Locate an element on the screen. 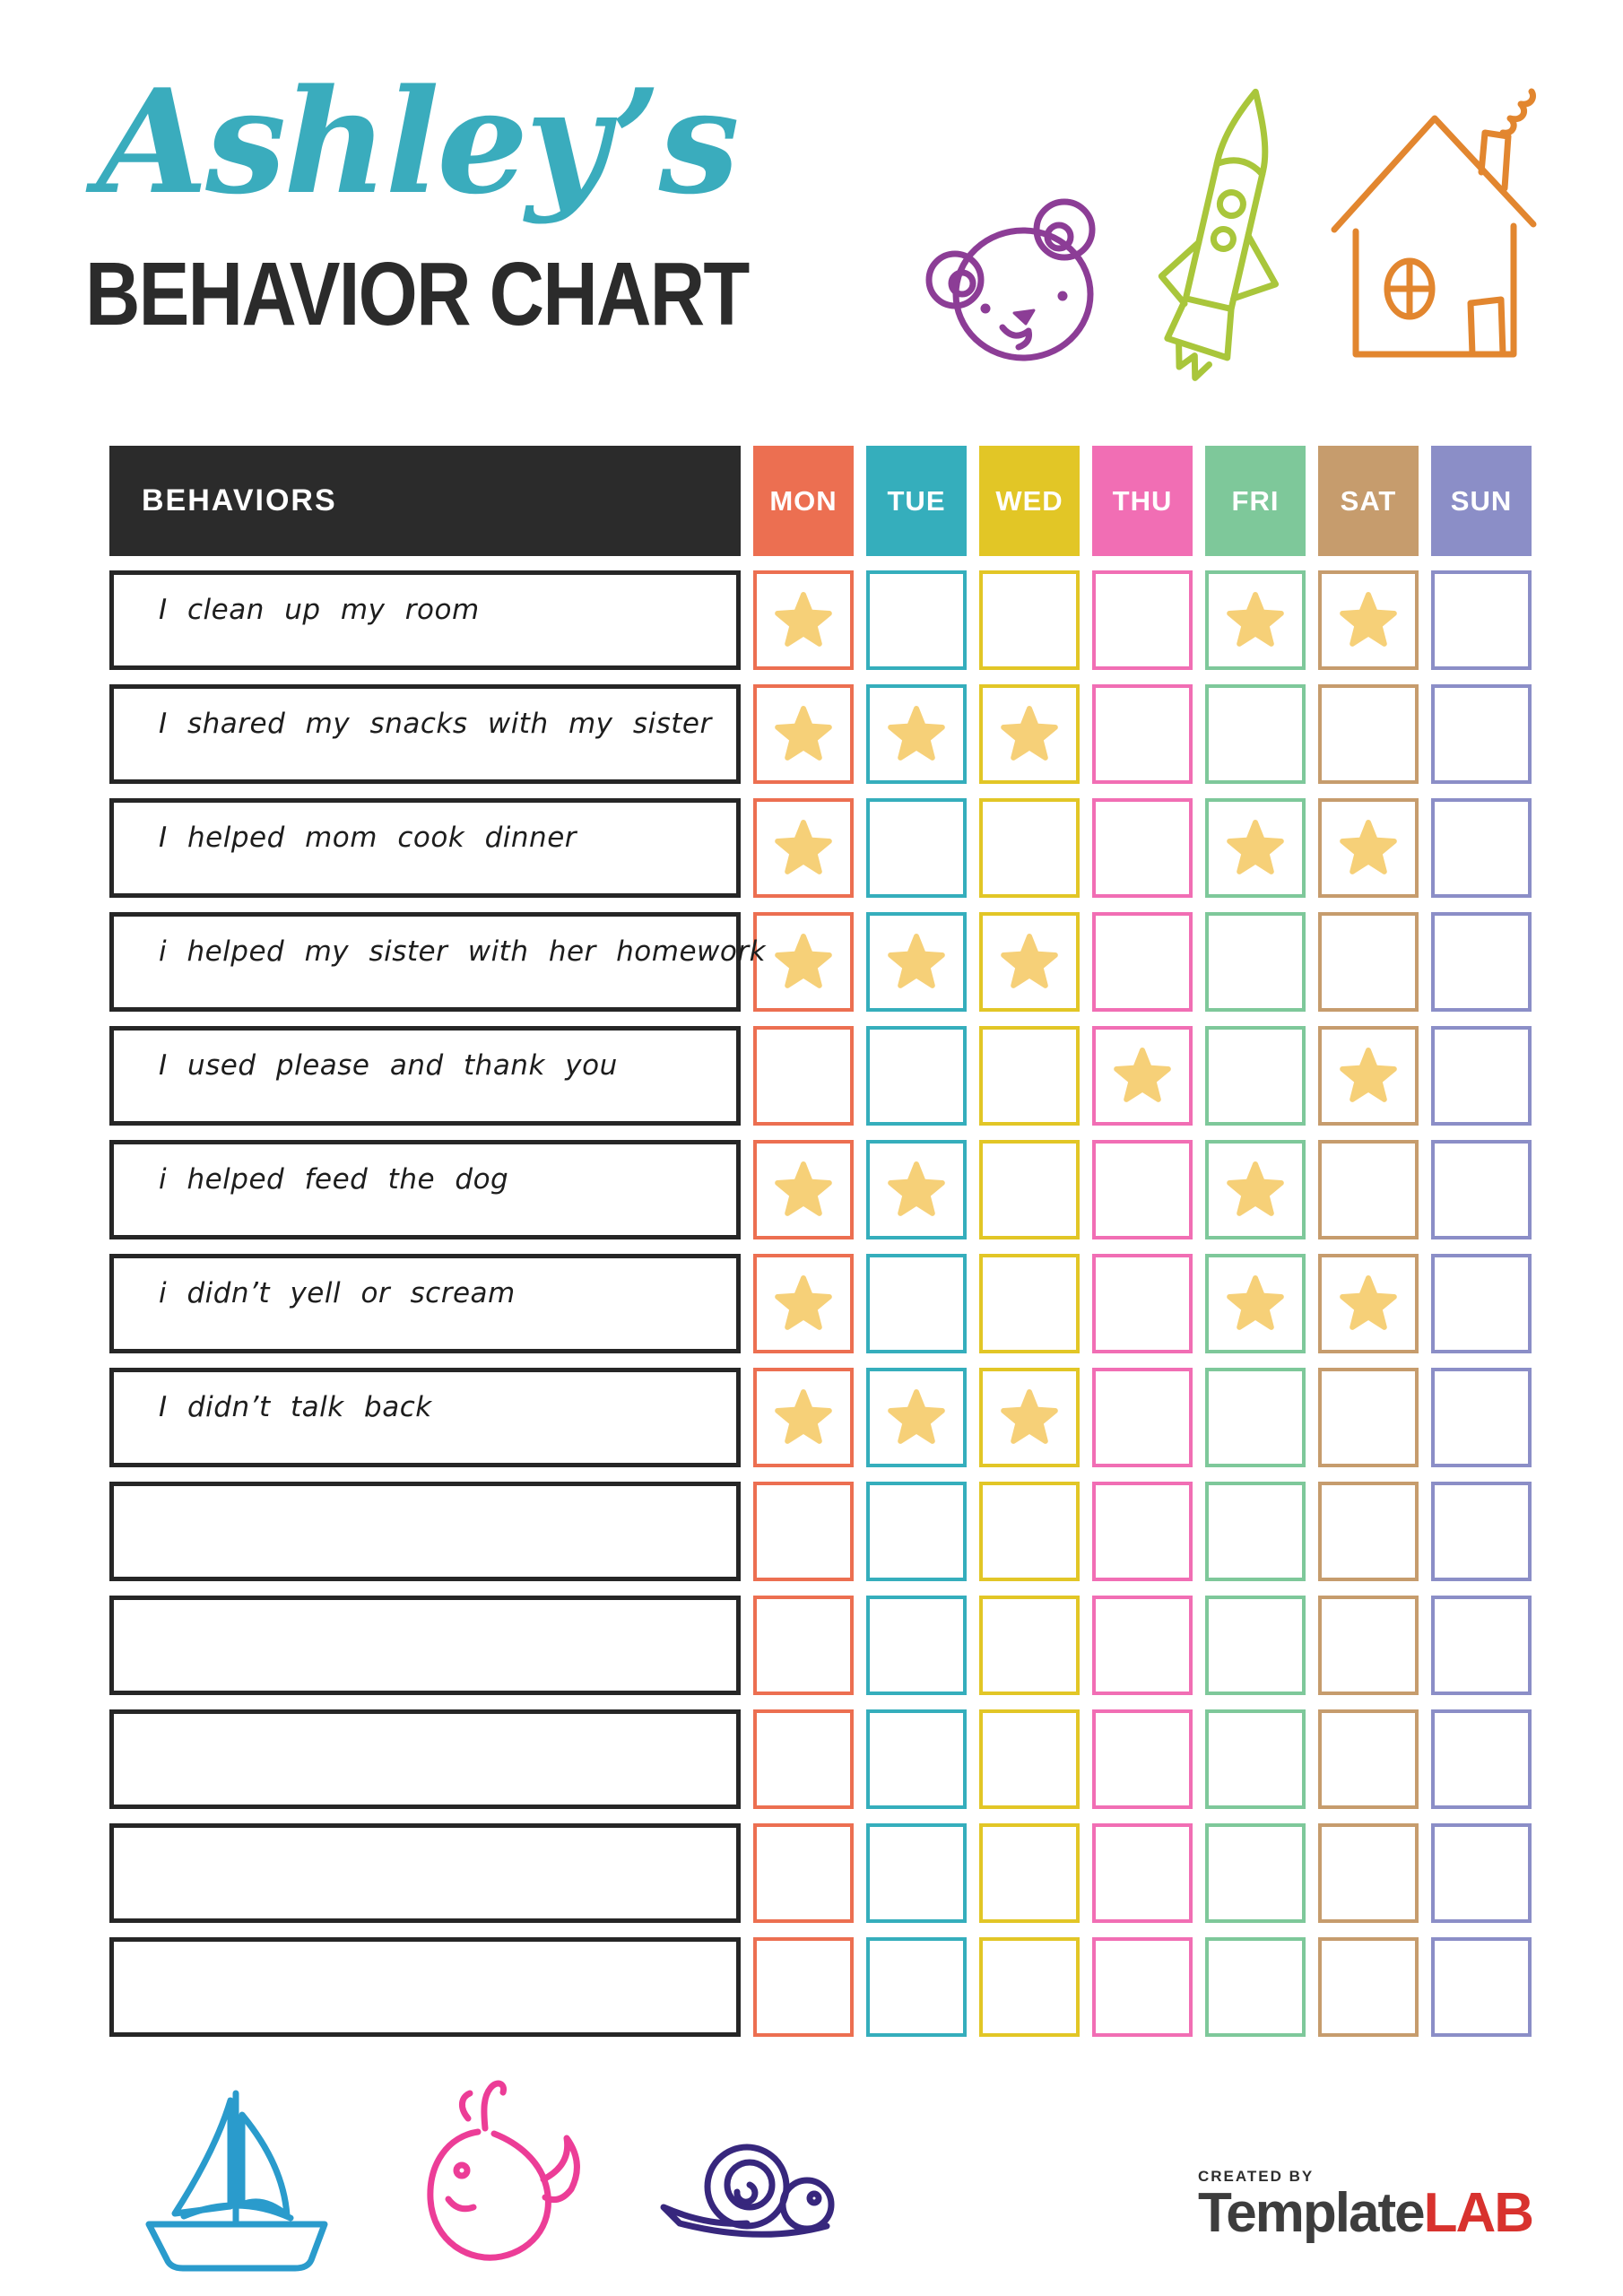 The image size is (1623, 2296). star-cell-row3-wed is located at coordinates (1029, 848).